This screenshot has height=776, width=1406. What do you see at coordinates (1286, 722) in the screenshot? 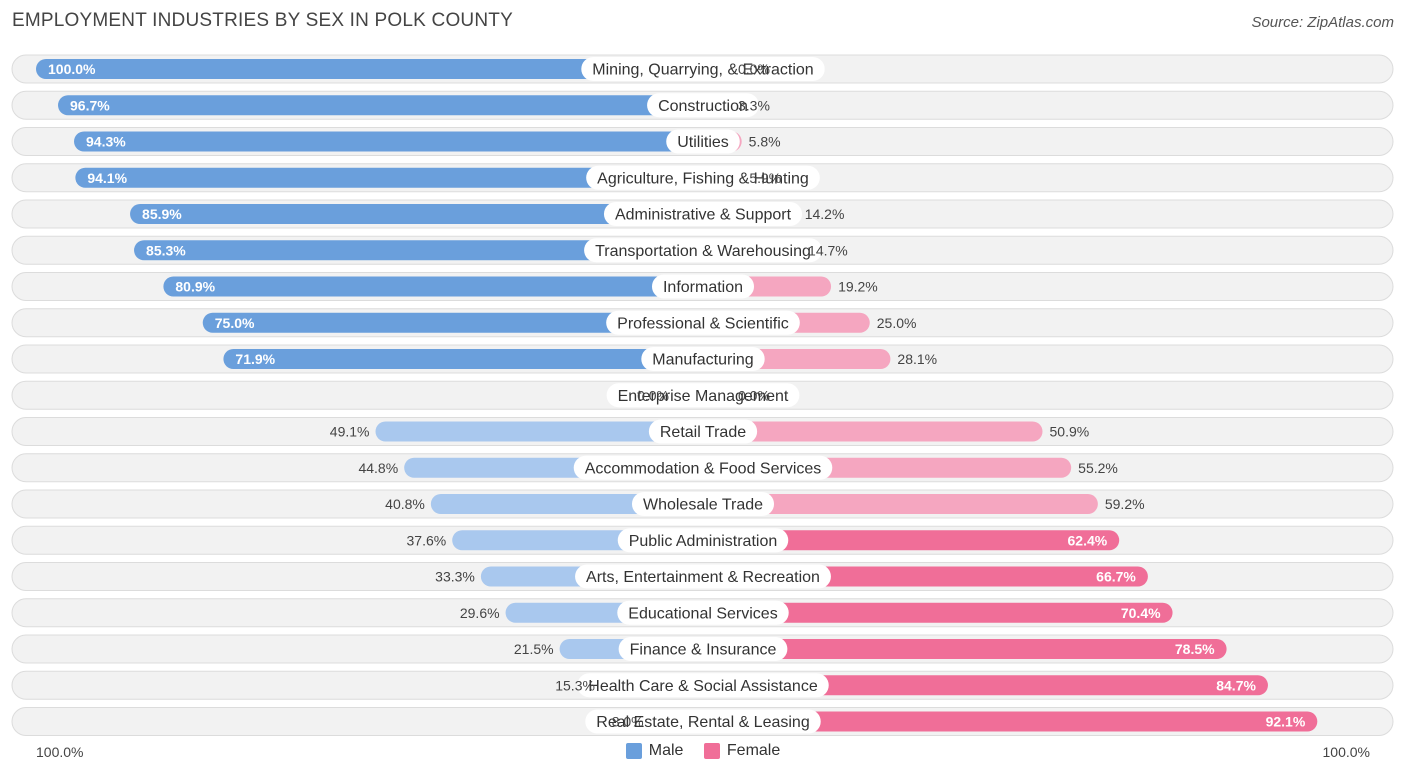
I see `value-label-female: 92.1%` at bounding box center [1286, 722].